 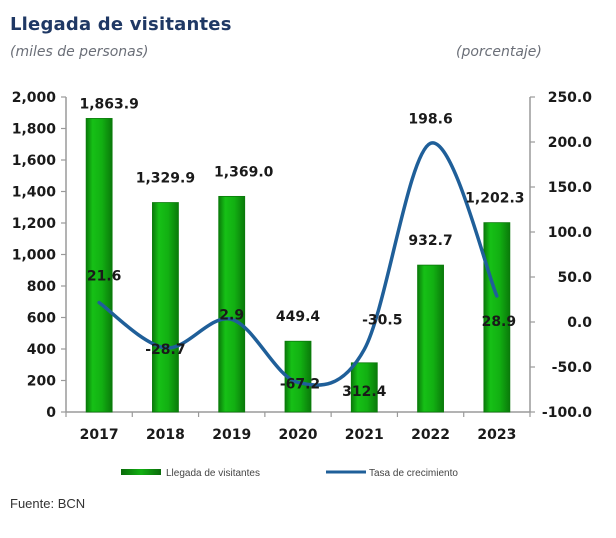 I want to click on left-axis-tick-label: 0, so click(x=51, y=413).